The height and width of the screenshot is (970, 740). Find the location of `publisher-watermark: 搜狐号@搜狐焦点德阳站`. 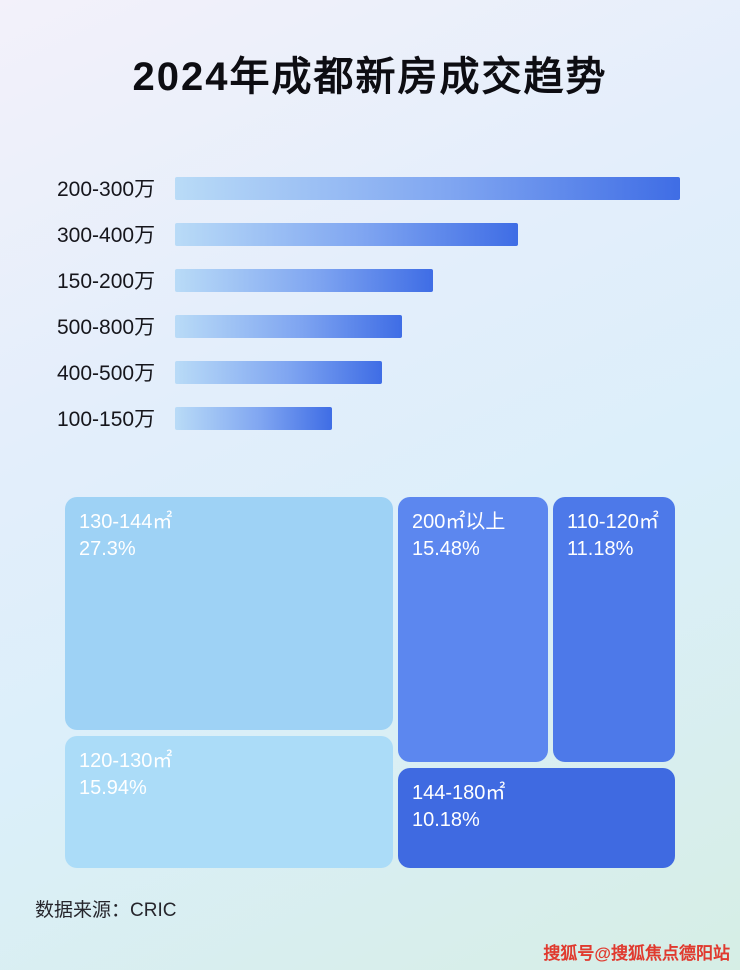

publisher-watermark: 搜狐号@搜狐焦点德阳站 is located at coordinates (636, 953).